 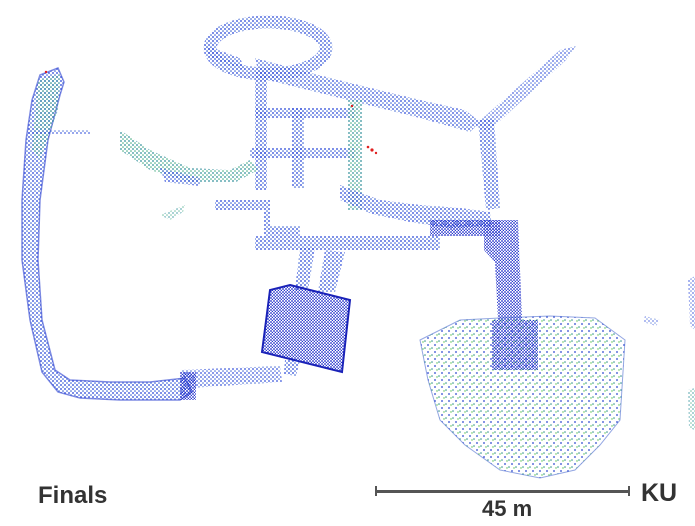 What do you see at coordinates (420, 173) in the screenshot?
I see `east-wavy-corridor` at bounding box center [420, 173].